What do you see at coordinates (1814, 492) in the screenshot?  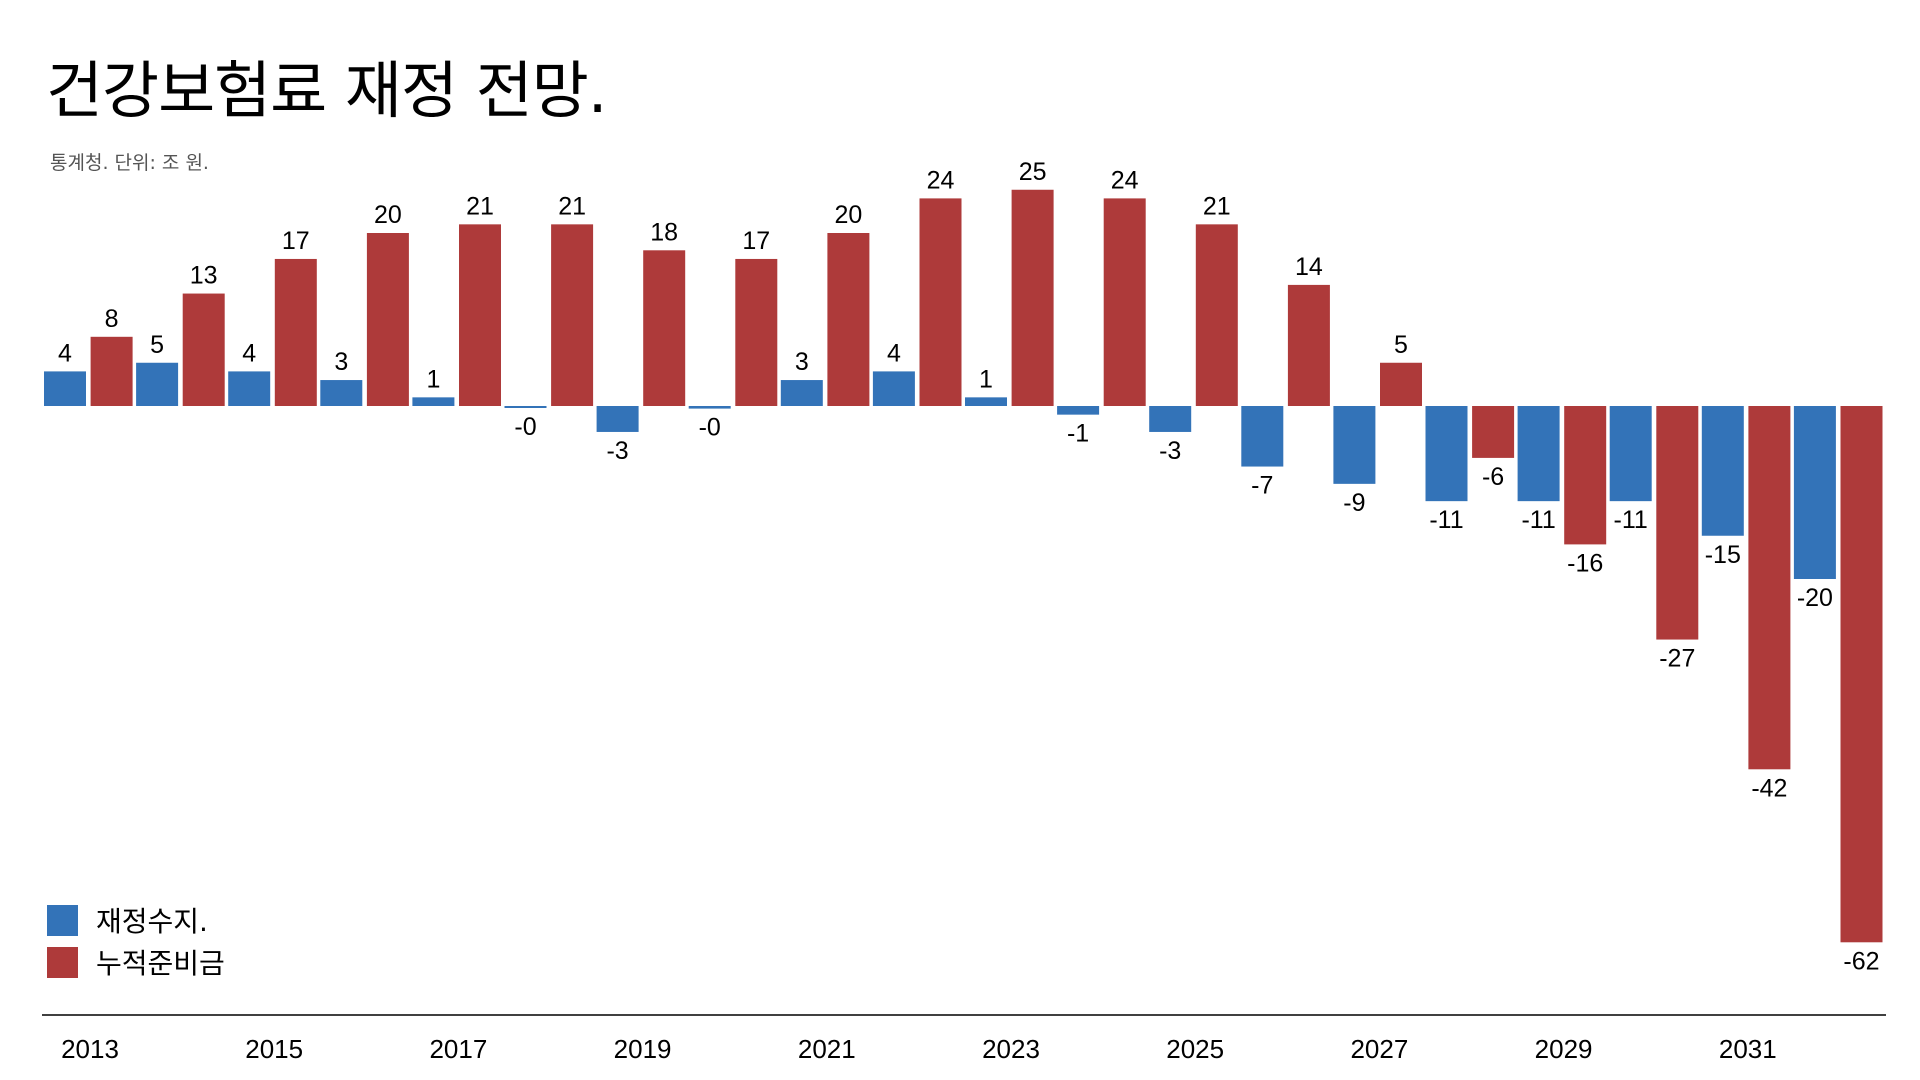 I see `bar-balance-2032` at bounding box center [1814, 492].